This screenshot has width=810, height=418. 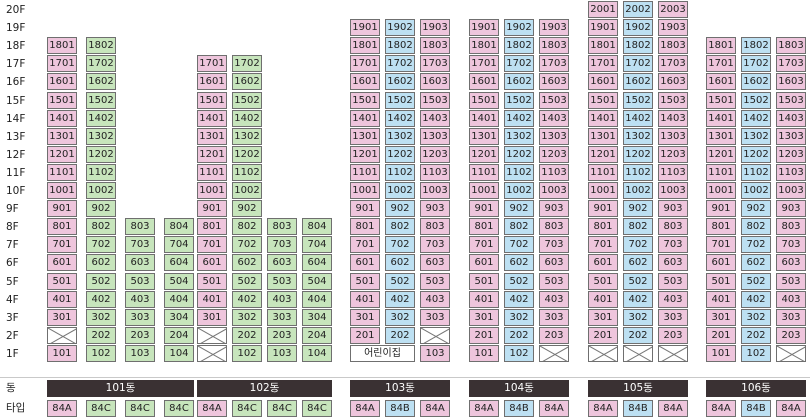 I want to click on unit-cell: 302, so click(x=400, y=317).